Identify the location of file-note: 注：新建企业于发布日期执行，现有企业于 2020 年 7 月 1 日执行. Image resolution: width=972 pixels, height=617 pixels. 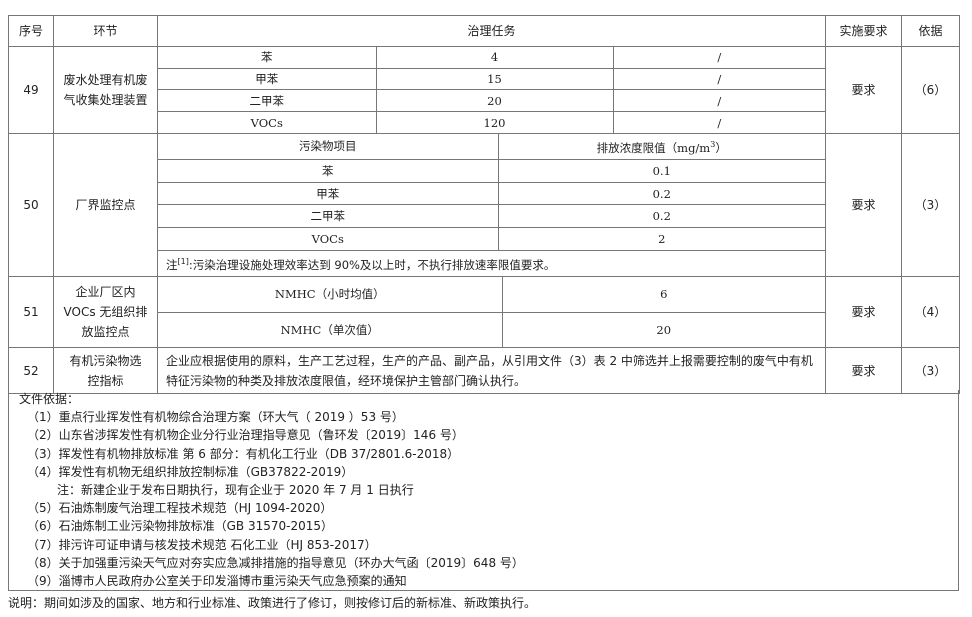
(235, 489).